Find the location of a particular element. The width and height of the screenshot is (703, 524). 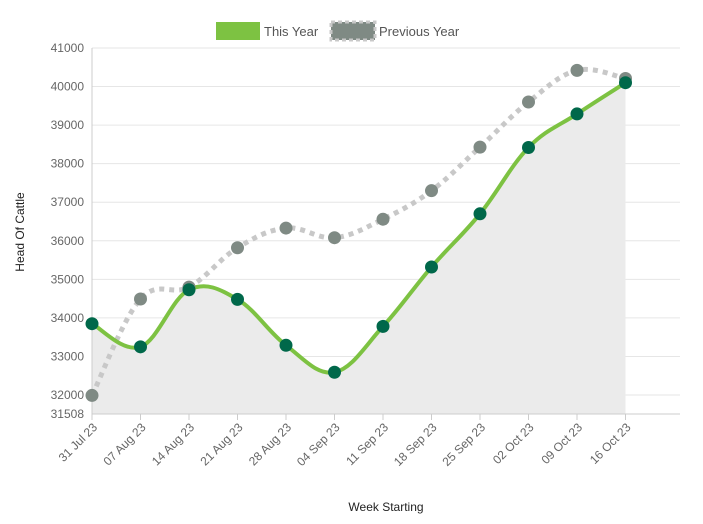

y-tick-label: 40000 is located at coordinates (68, 87).